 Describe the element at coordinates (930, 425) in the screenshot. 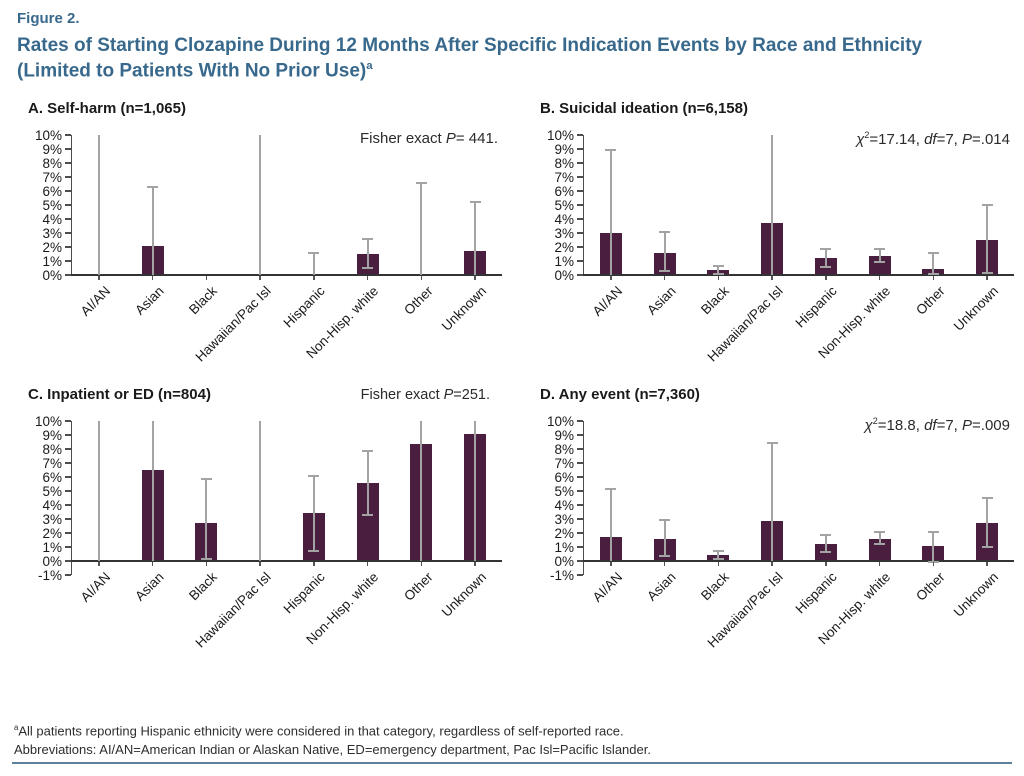

I see `stats-text-segment: df` at that location.